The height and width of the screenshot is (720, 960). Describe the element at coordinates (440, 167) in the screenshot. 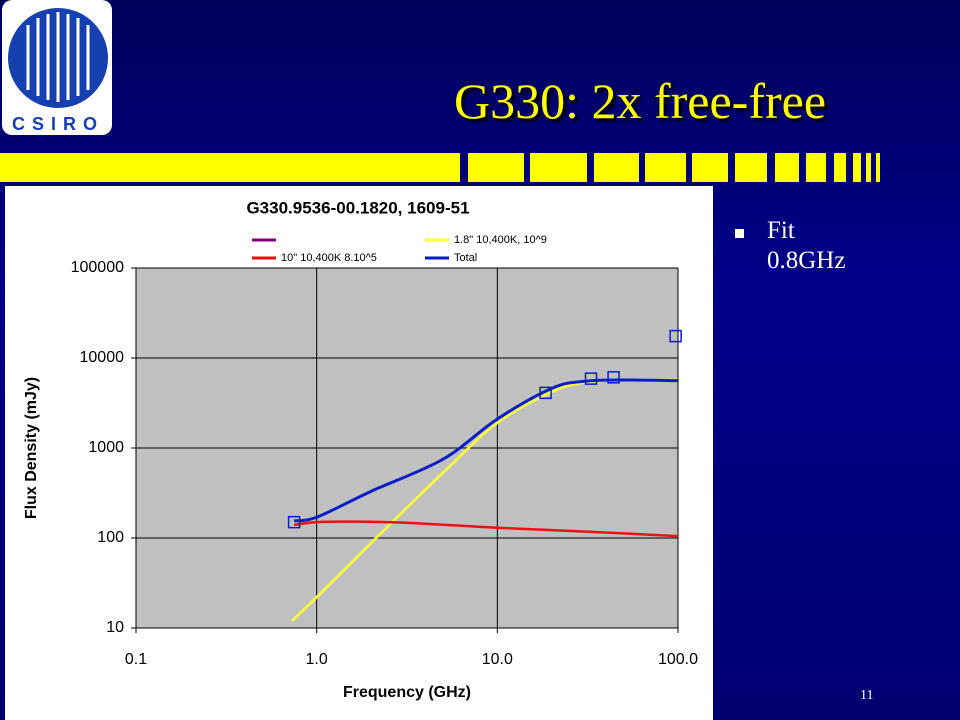

I see `title-bar` at that location.